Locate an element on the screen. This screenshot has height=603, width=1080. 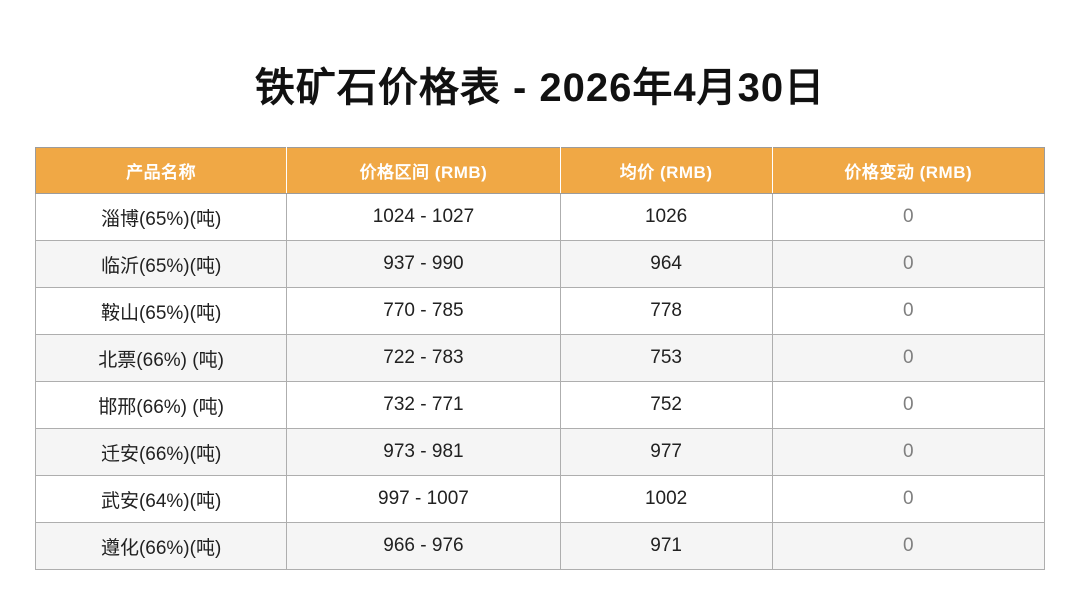
table-row: 鞍山(65%)(吨) 770 - 785 778 0 is located at coordinates (540, 311).